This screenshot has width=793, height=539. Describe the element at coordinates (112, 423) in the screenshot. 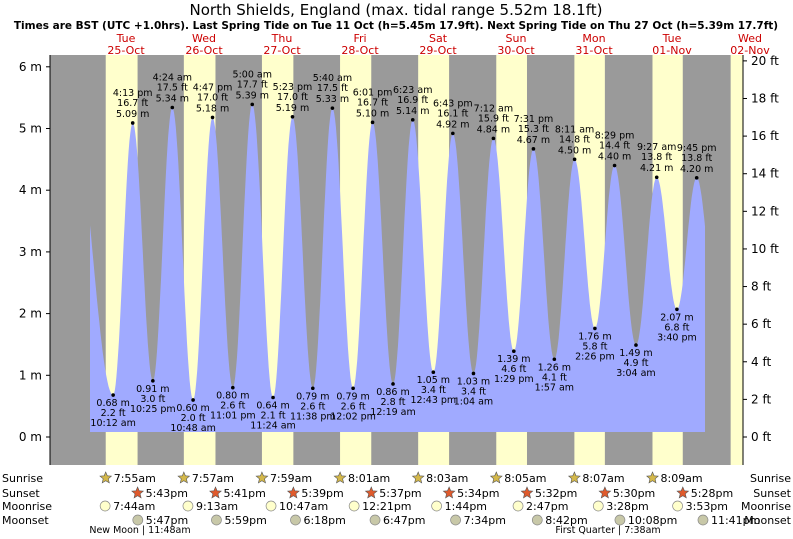

I see `tide-time-label: 10:12 am` at that location.